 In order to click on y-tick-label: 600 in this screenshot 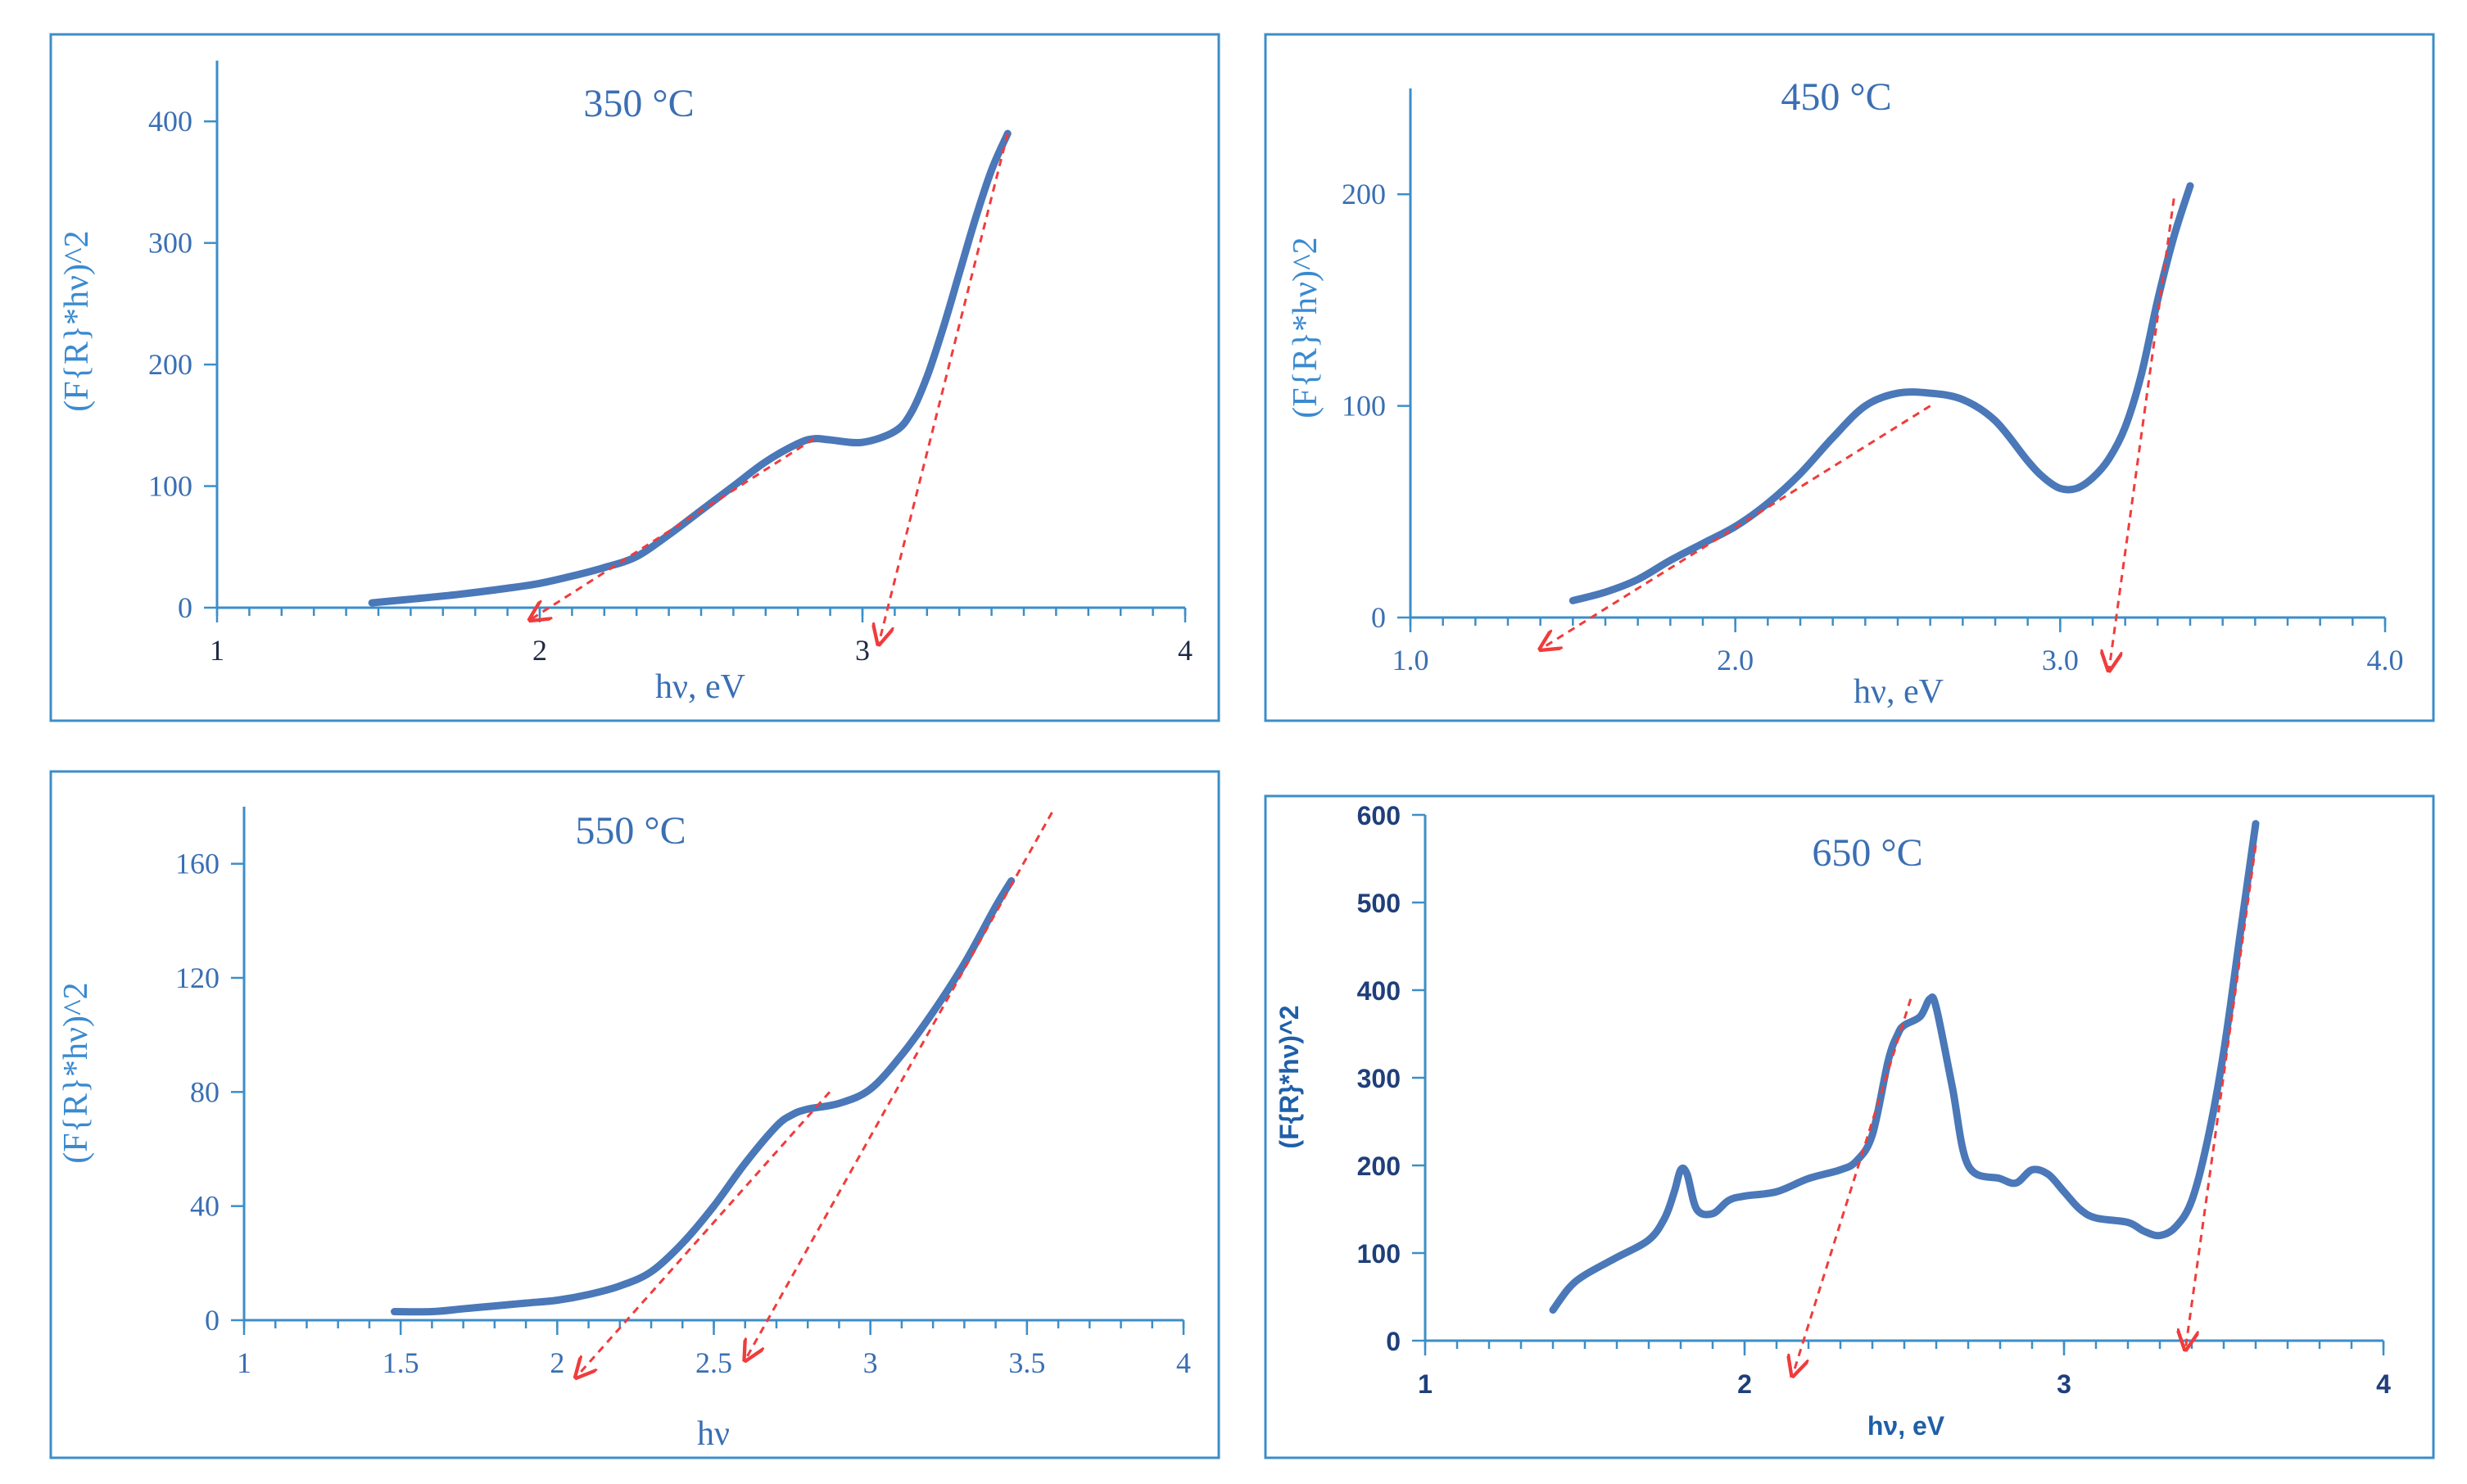, I will do `click(1379, 815)`.